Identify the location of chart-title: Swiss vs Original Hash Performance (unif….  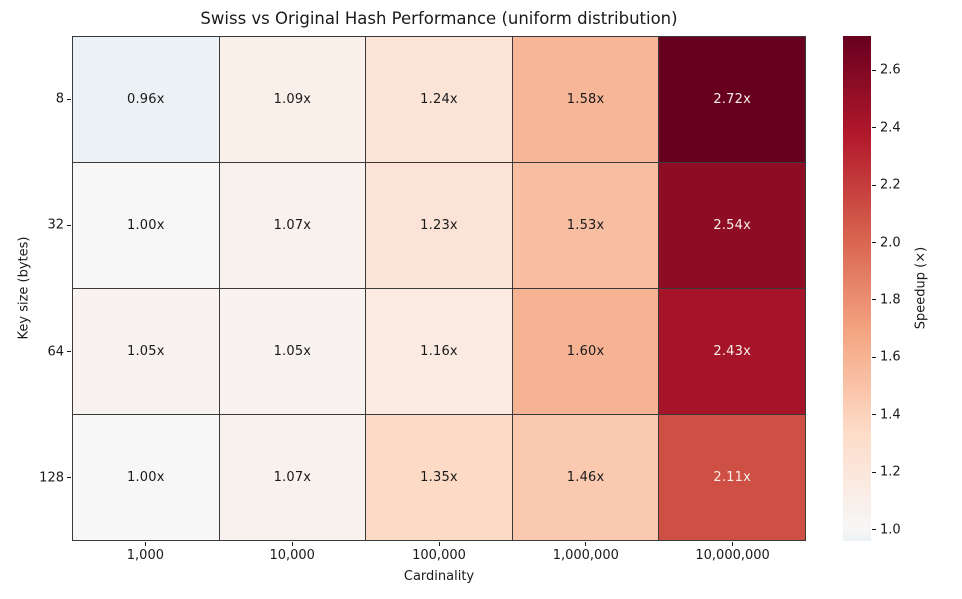
(439, 18).